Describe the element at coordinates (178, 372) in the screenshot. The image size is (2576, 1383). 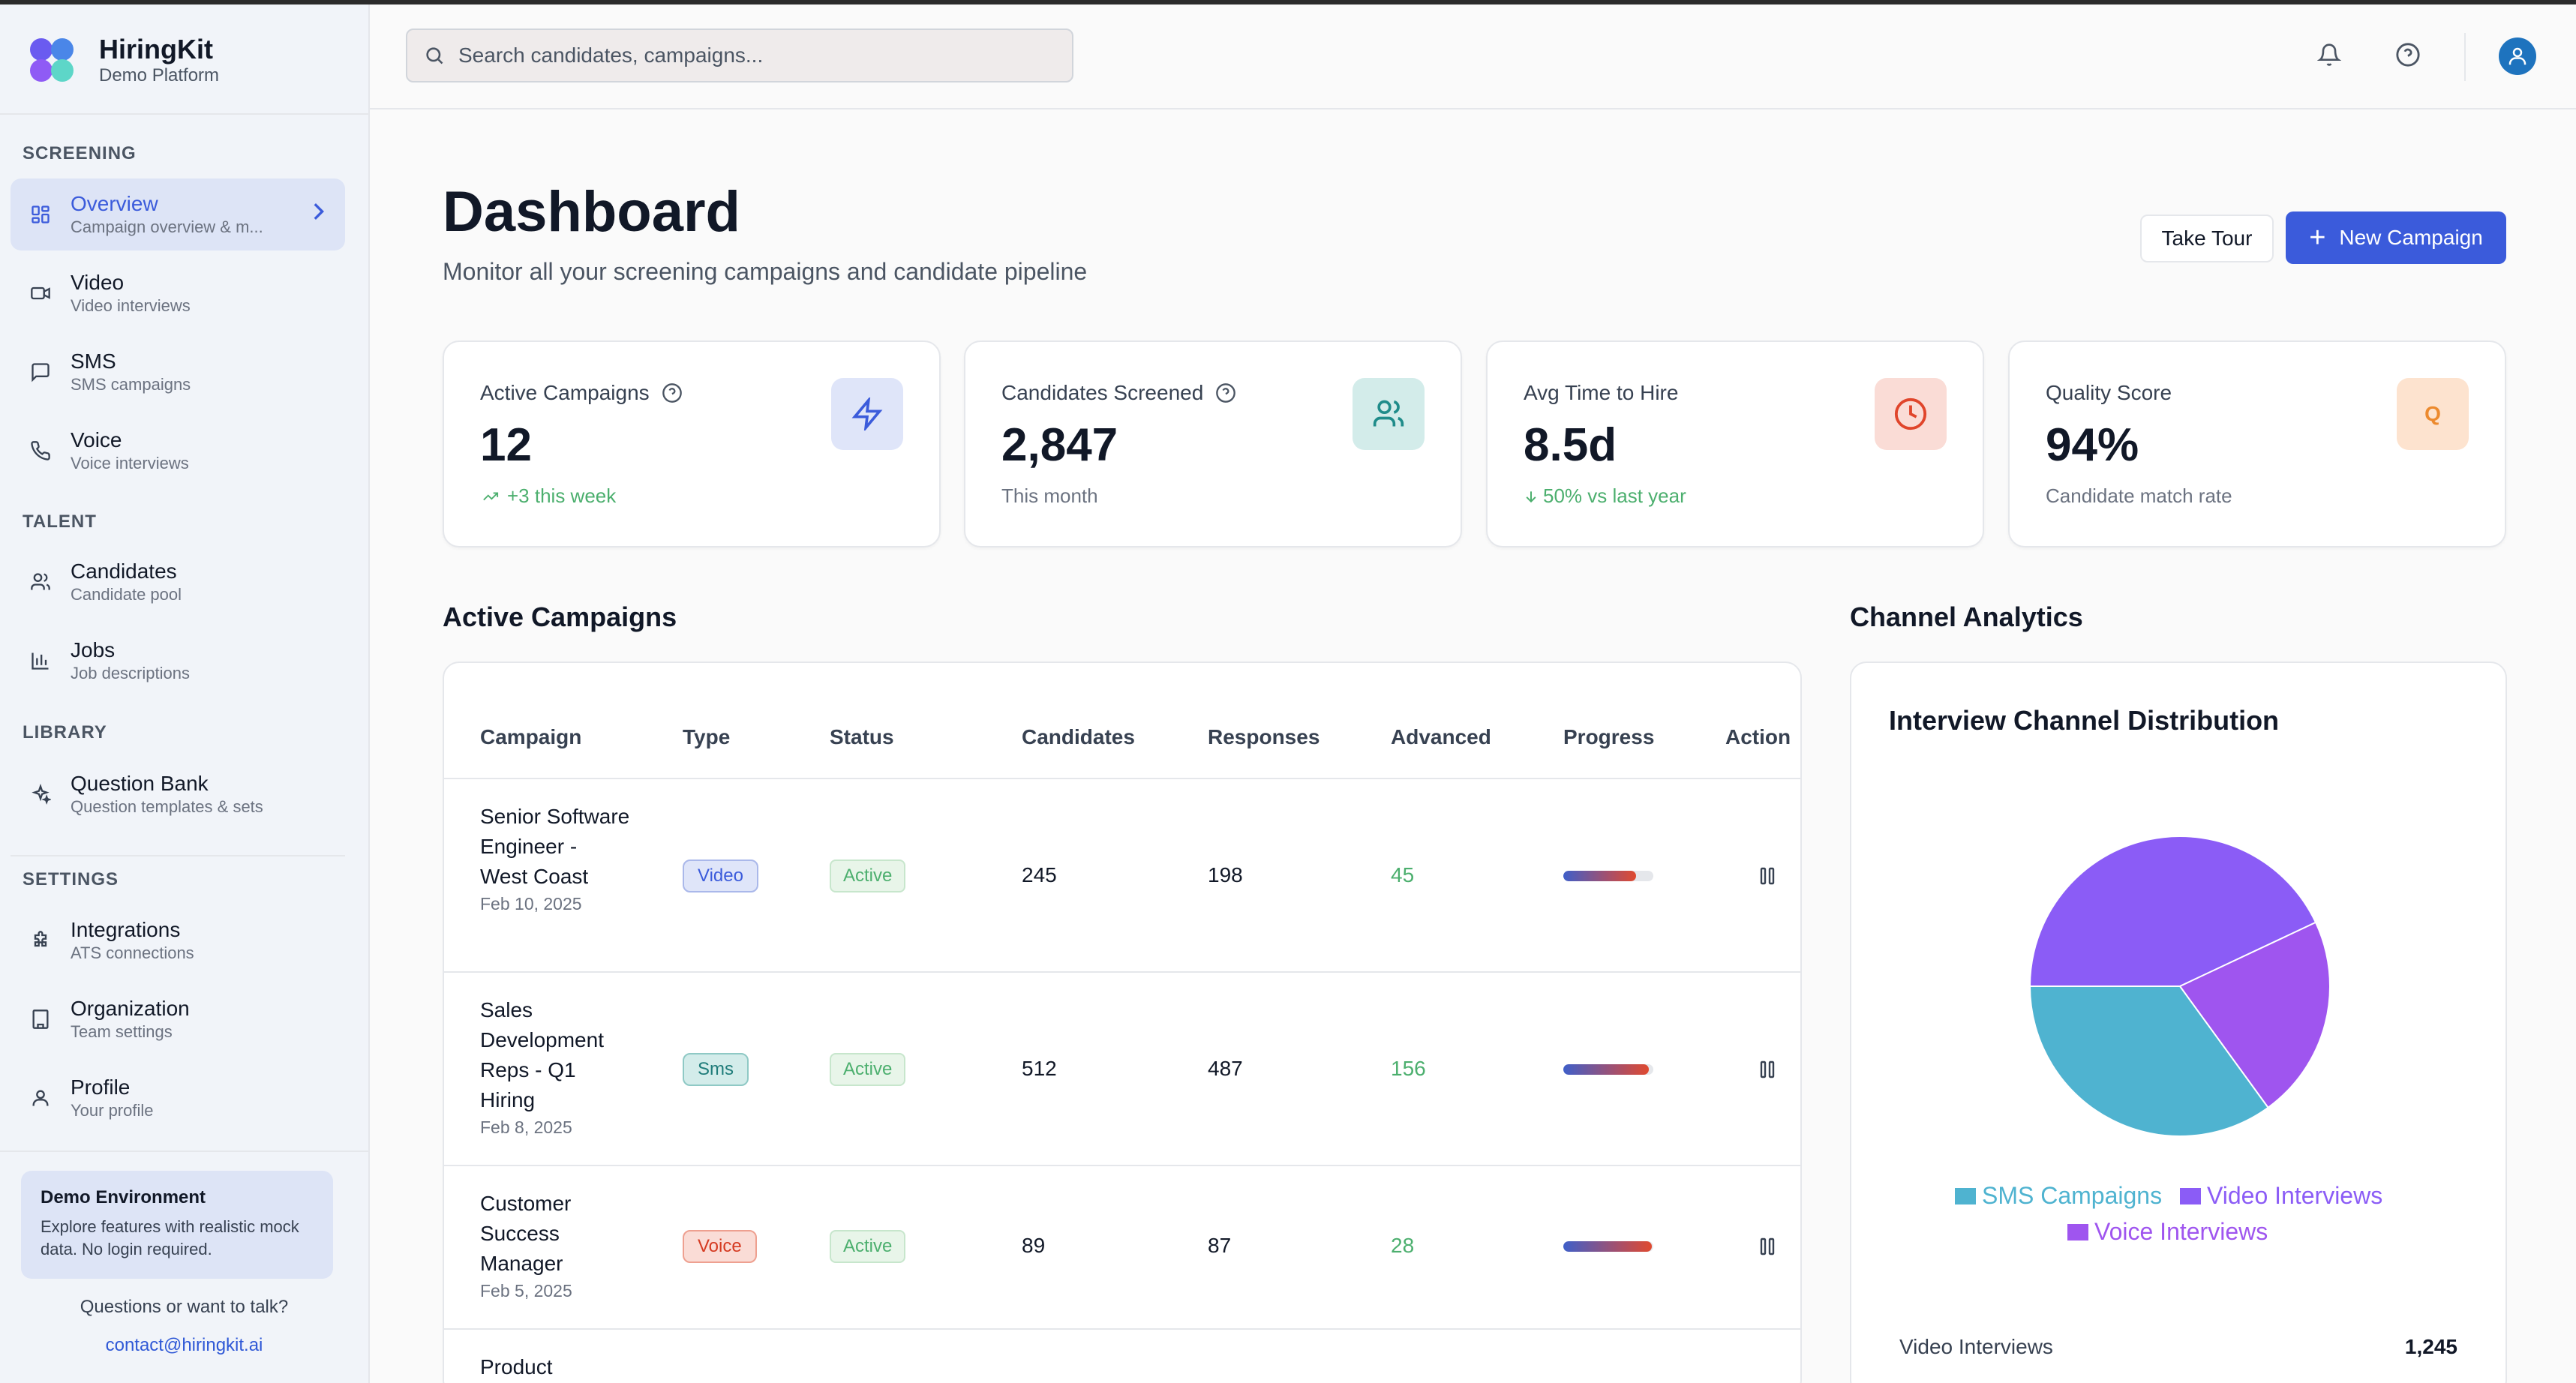
I see `sidebar-item-sms: SMS SMS campaigns` at that location.